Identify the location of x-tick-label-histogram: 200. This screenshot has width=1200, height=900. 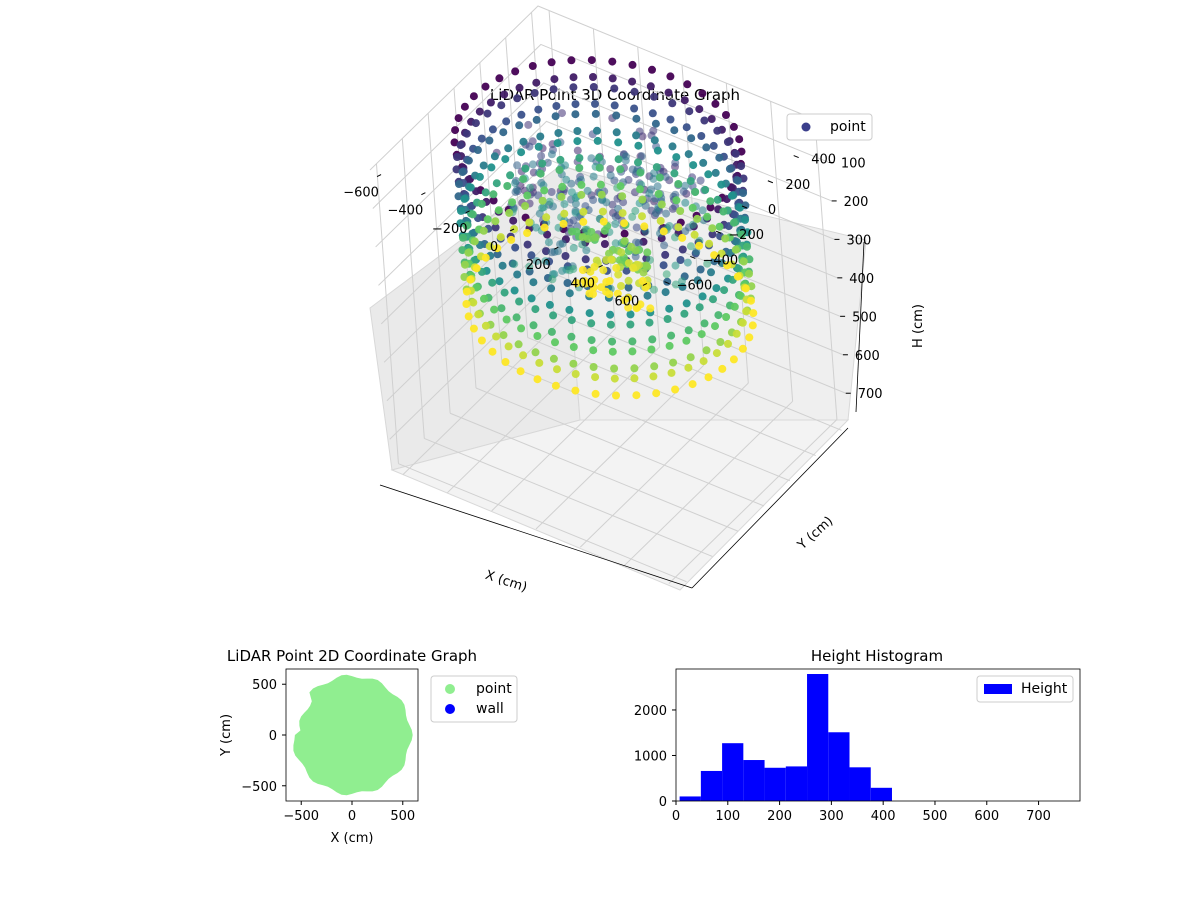
(779, 816).